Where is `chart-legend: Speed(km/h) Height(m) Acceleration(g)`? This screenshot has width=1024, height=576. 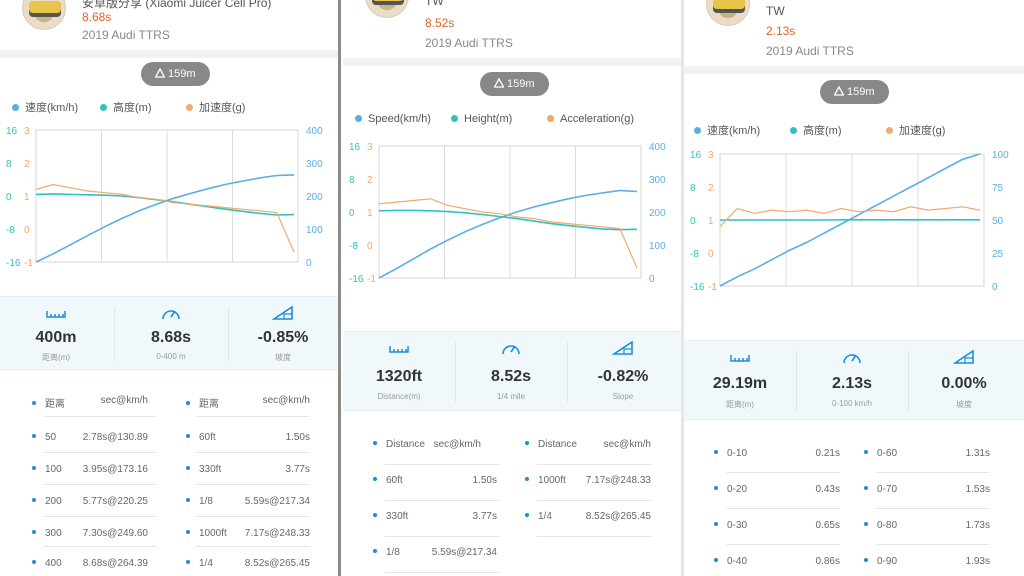
chart-legend: Speed(km/h) Height(m) Acceleration(g) is located at coordinates (512, 121).